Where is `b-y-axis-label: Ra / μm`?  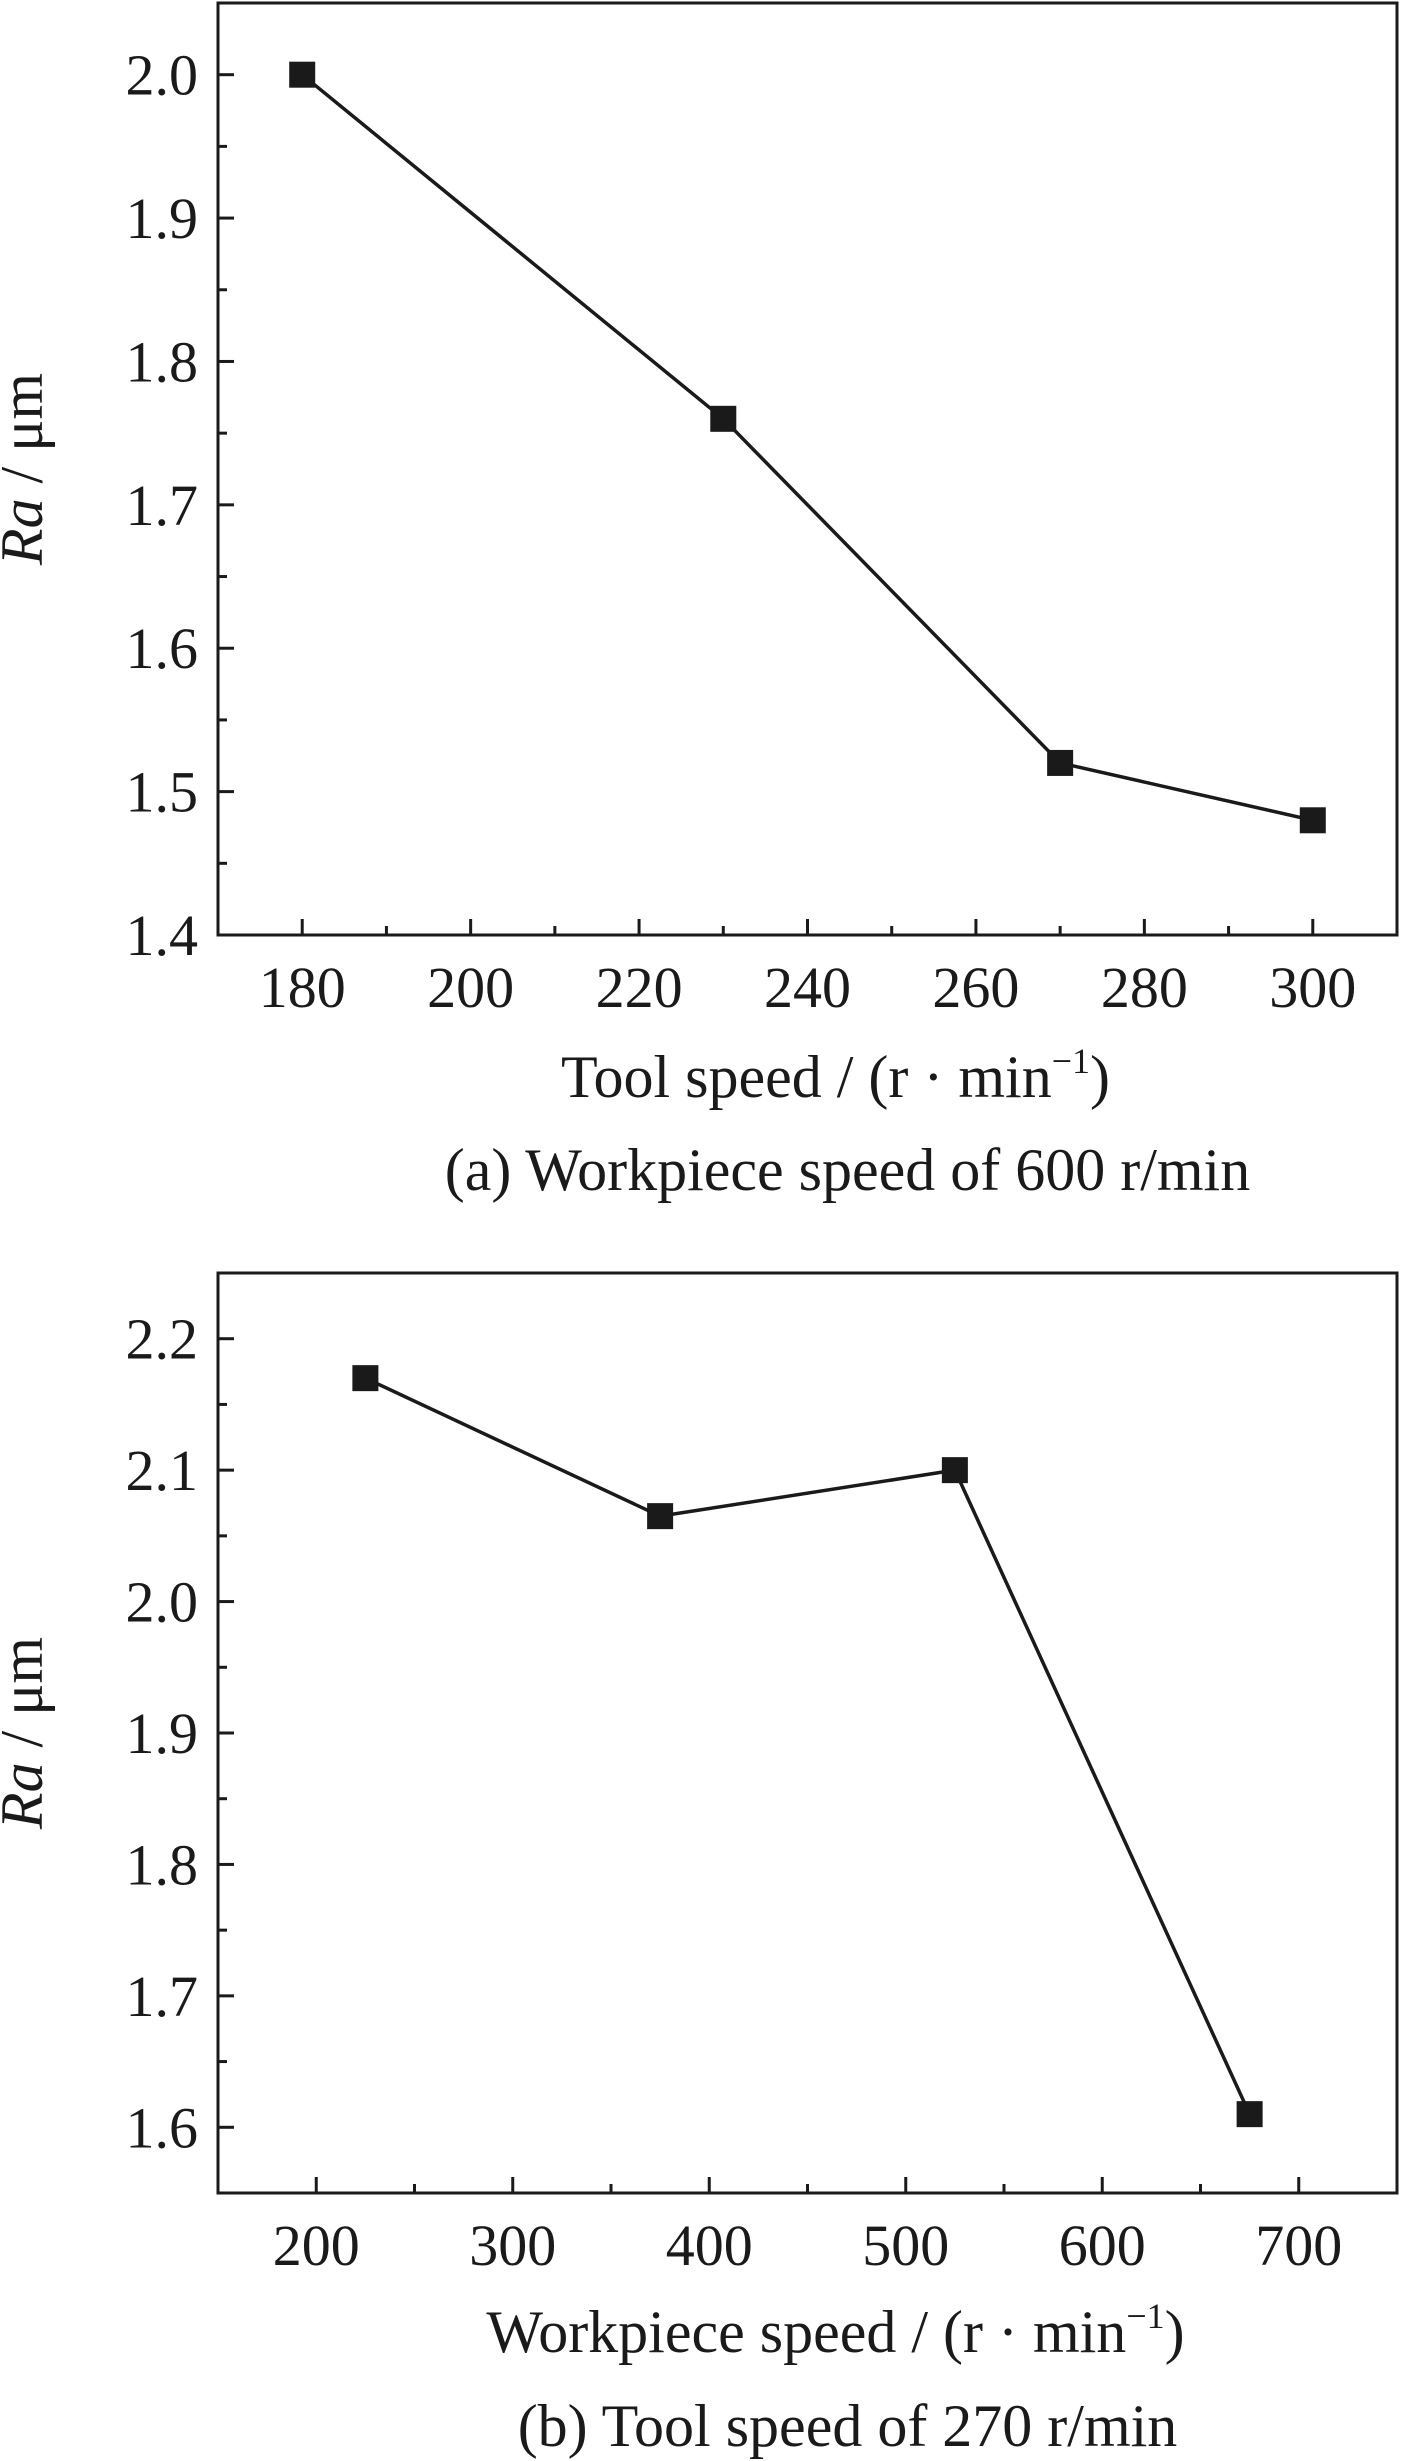 b-y-axis-label: Ra / μm is located at coordinates (27, 1733).